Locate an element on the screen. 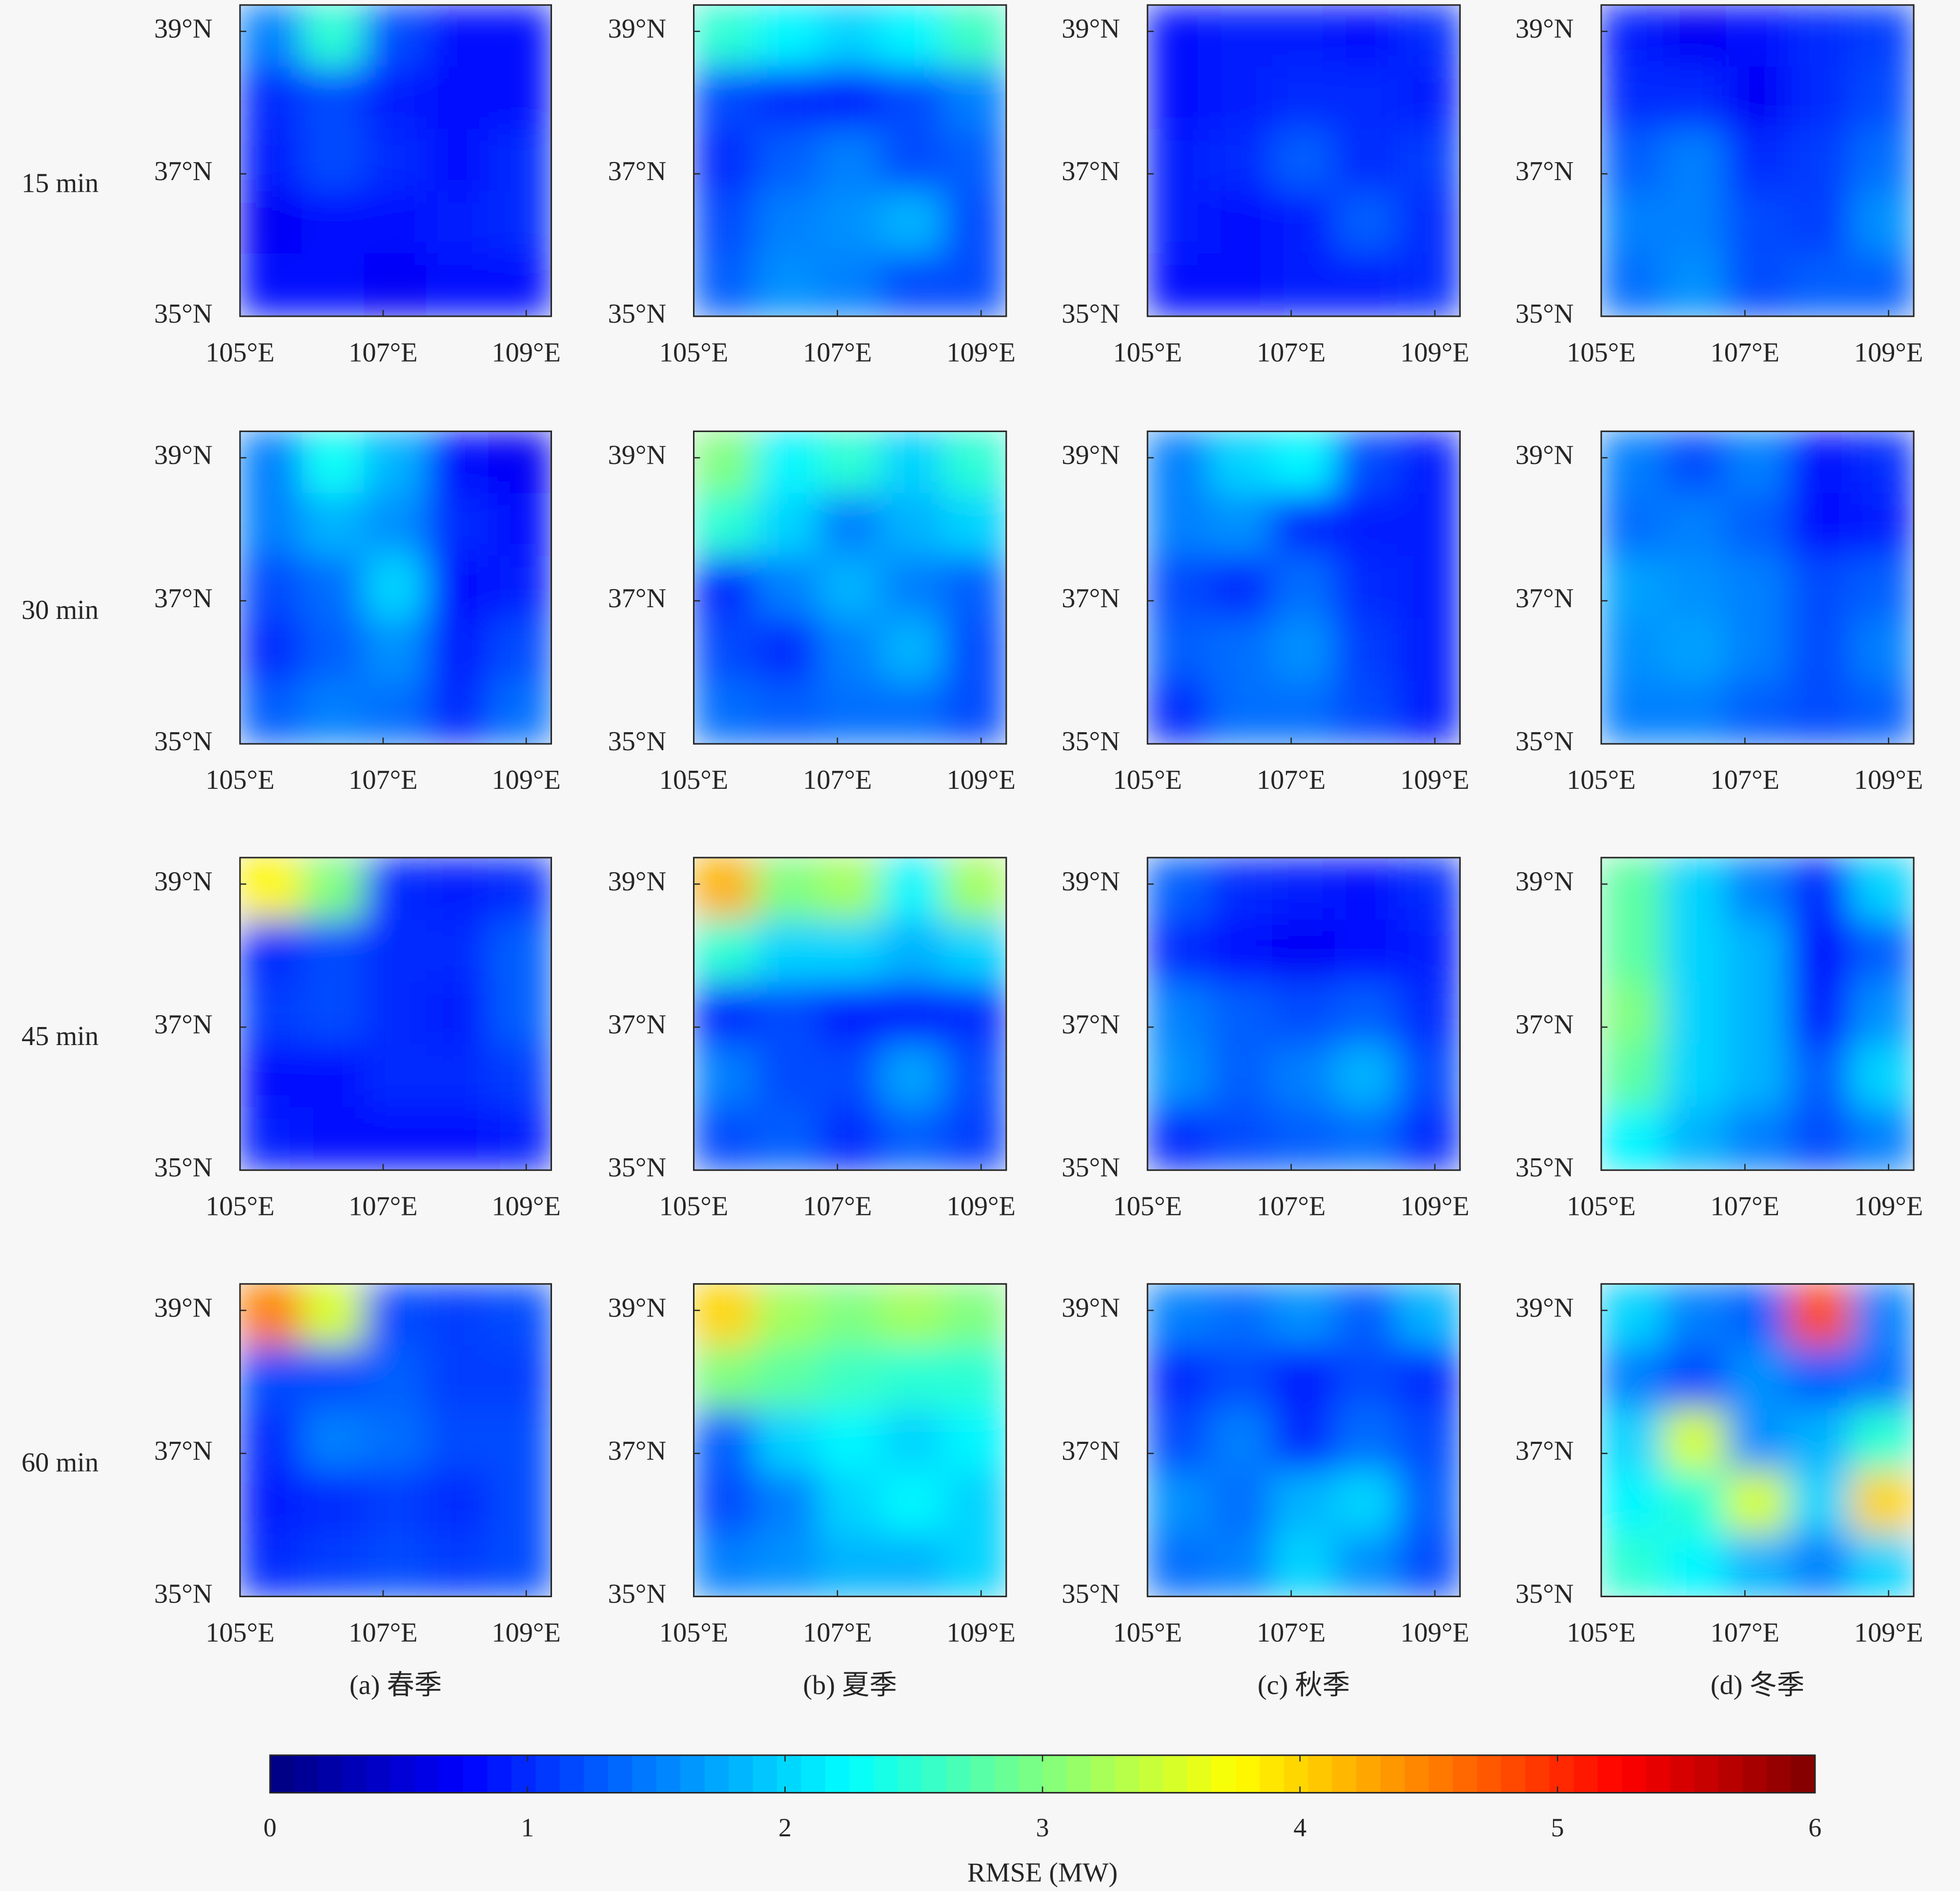  y-tick-label: 37°N is located at coordinates (184, 171).